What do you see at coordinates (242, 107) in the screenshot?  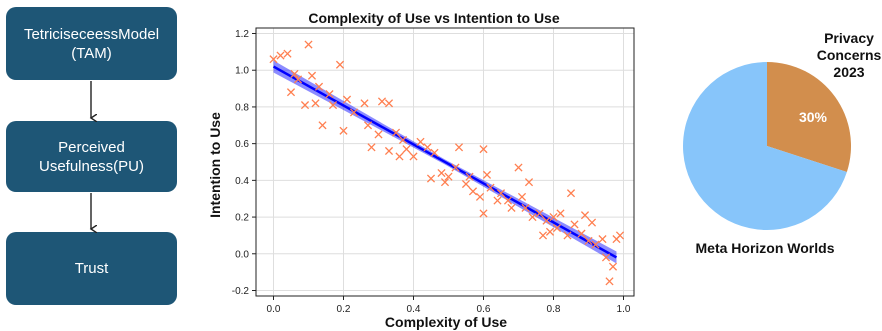 I see `y-tick-label: 0.8` at bounding box center [242, 107].